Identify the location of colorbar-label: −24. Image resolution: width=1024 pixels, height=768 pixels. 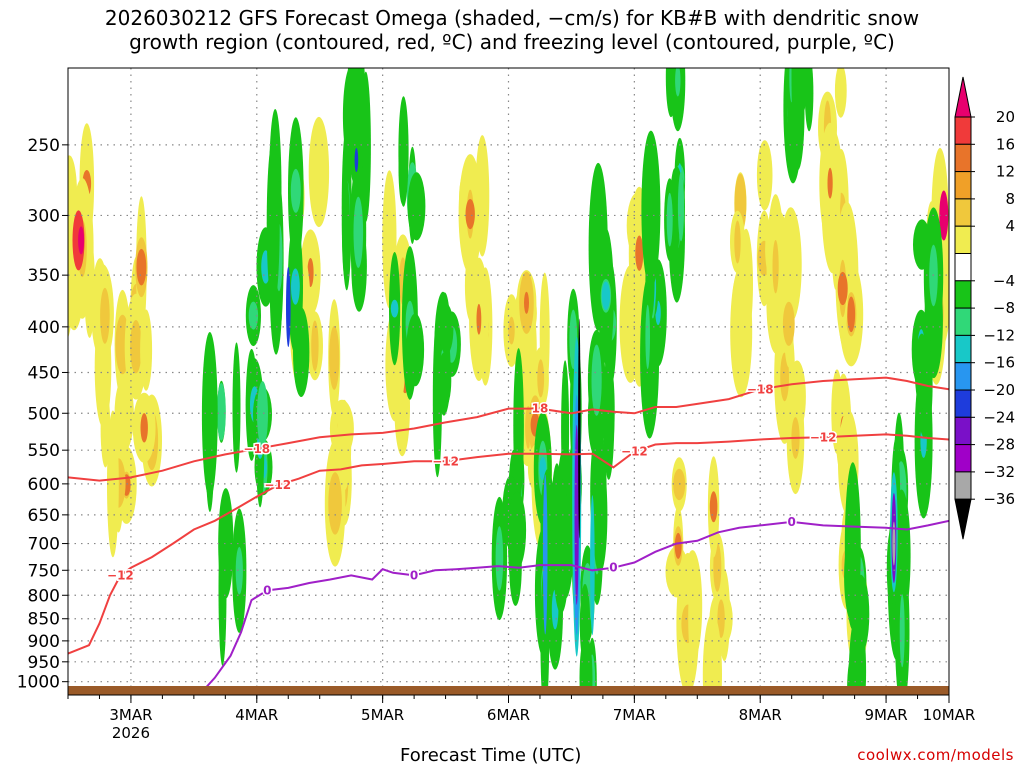
(999, 417).